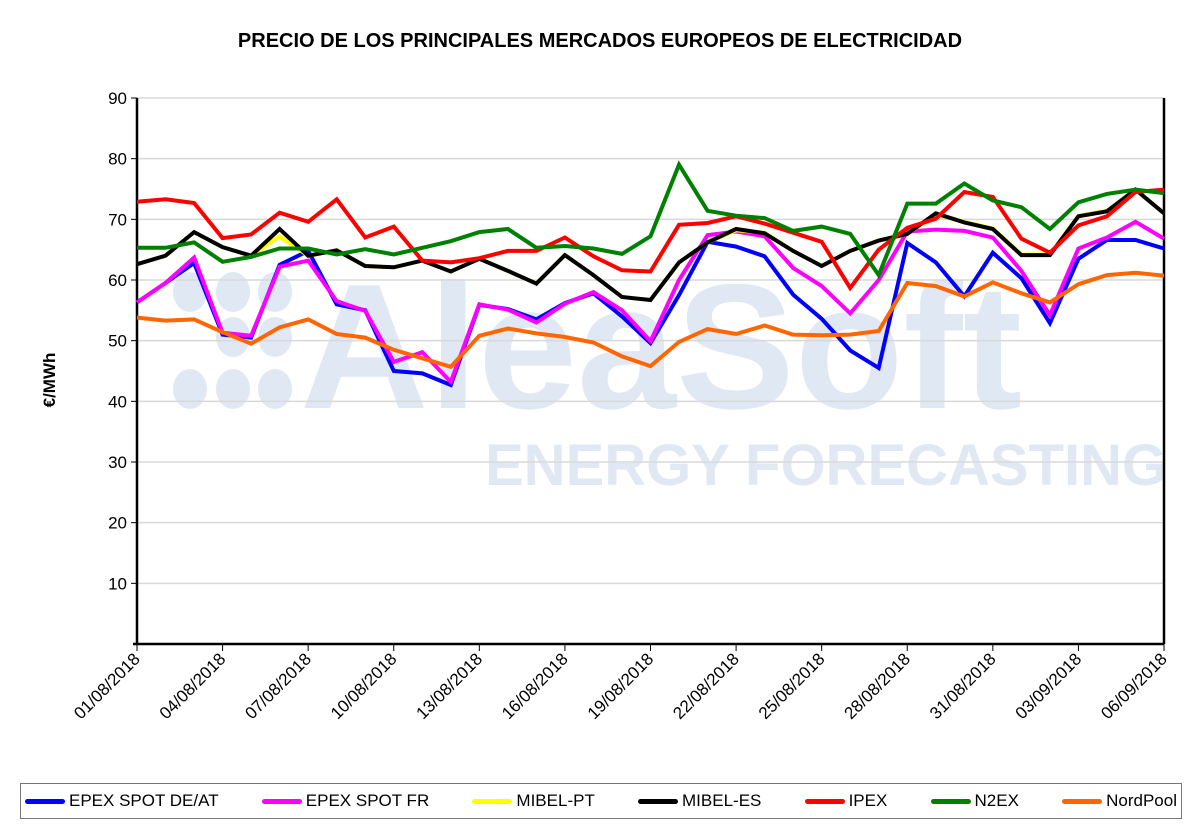  I want to click on x-tick-label: 28/08/2018, so click(877, 686).